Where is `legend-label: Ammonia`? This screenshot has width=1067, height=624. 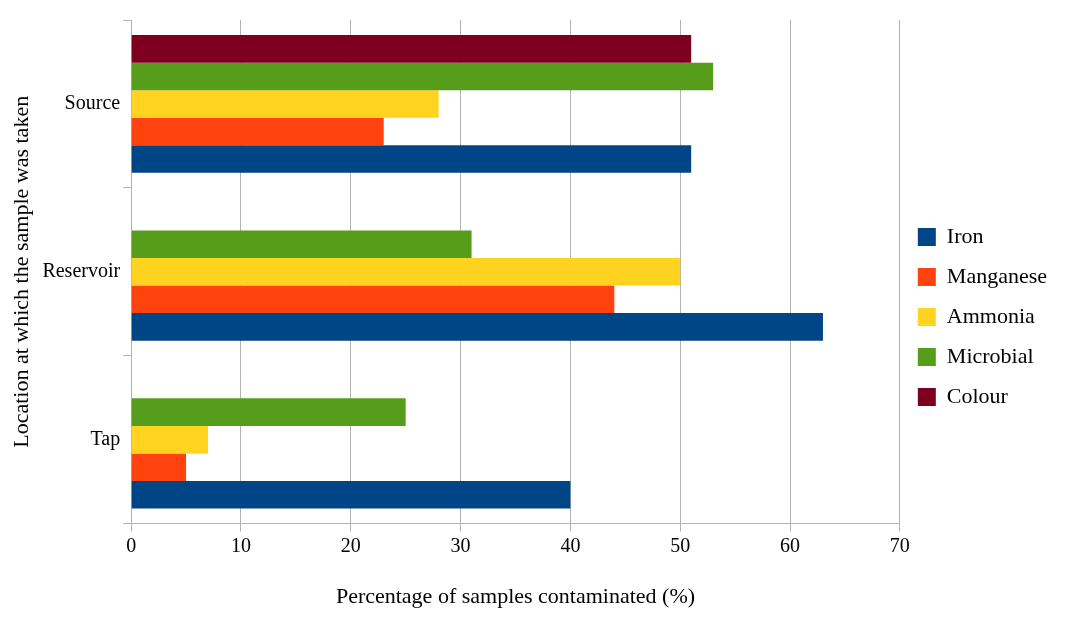 legend-label: Ammonia is located at coordinates (991, 315).